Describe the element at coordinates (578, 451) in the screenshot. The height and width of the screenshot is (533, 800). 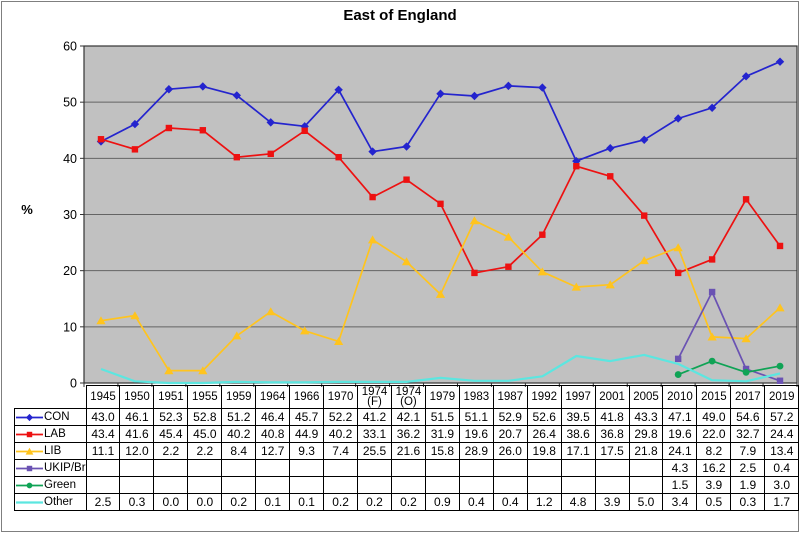
I see `value-cell: 17.1` at that location.